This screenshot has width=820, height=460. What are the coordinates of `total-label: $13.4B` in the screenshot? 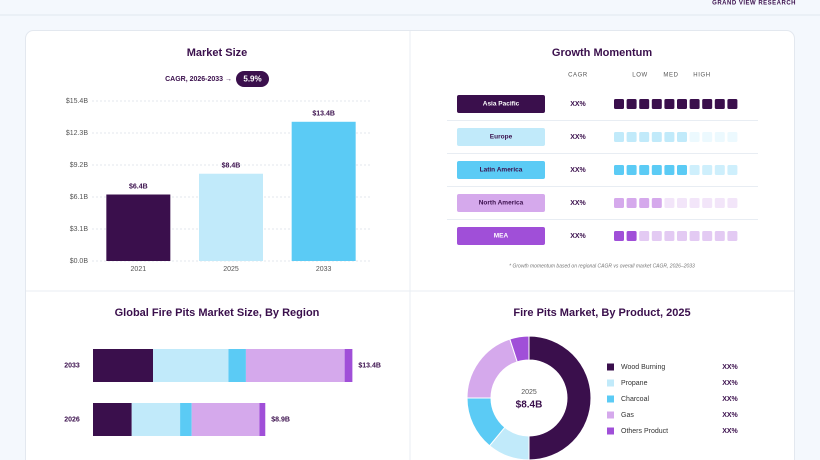 It's located at (369, 365).